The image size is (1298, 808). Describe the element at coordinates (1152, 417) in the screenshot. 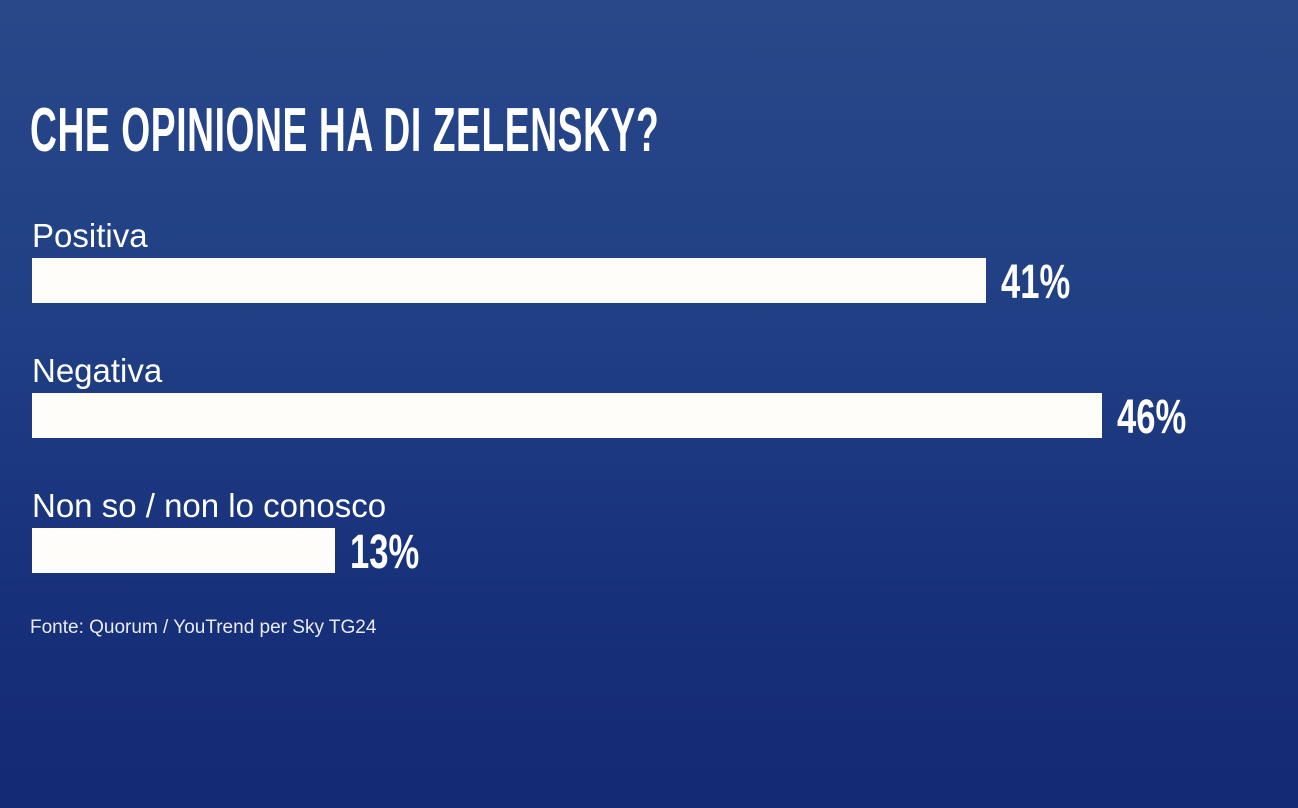

I see `value-label: 46%` at that location.